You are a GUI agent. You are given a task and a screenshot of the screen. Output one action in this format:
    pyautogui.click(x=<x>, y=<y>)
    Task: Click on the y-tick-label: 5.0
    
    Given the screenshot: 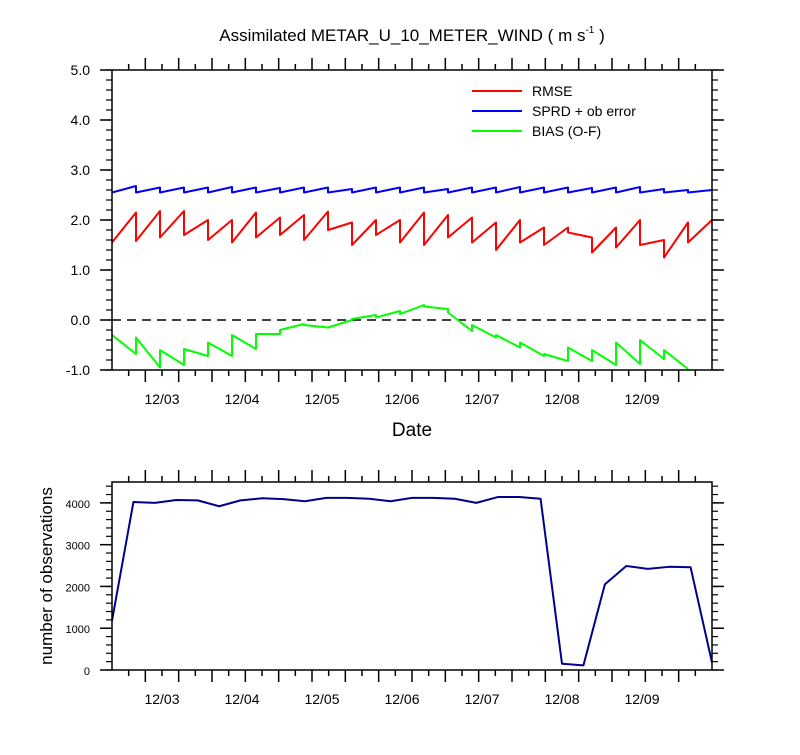 What is the action you would take?
    pyautogui.click(x=81, y=70)
    